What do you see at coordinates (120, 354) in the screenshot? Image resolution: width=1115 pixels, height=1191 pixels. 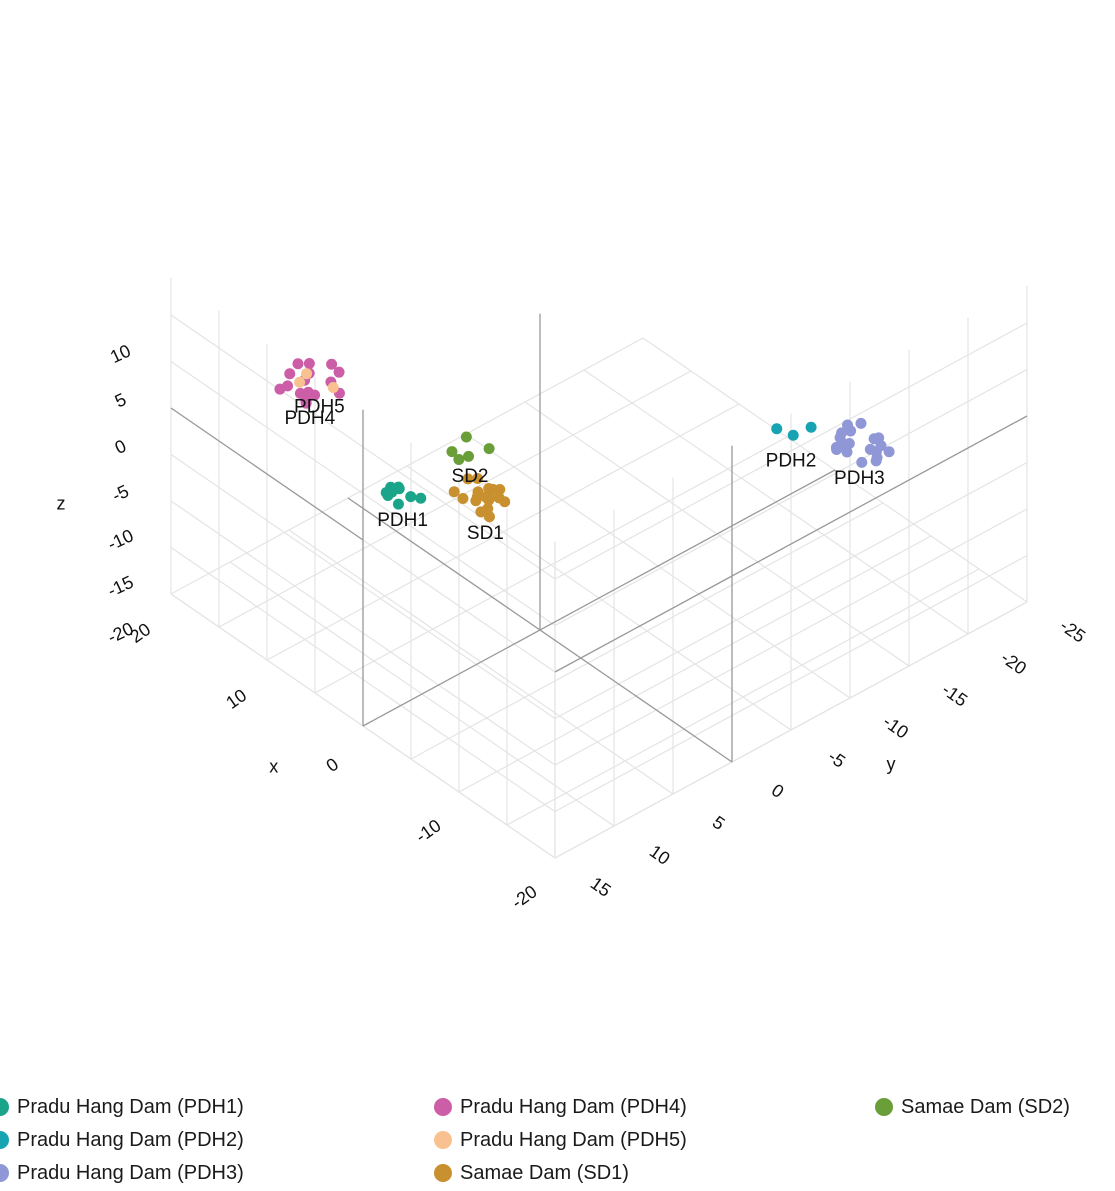 I see `z-tick-label: 10` at bounding box center [120, 354].